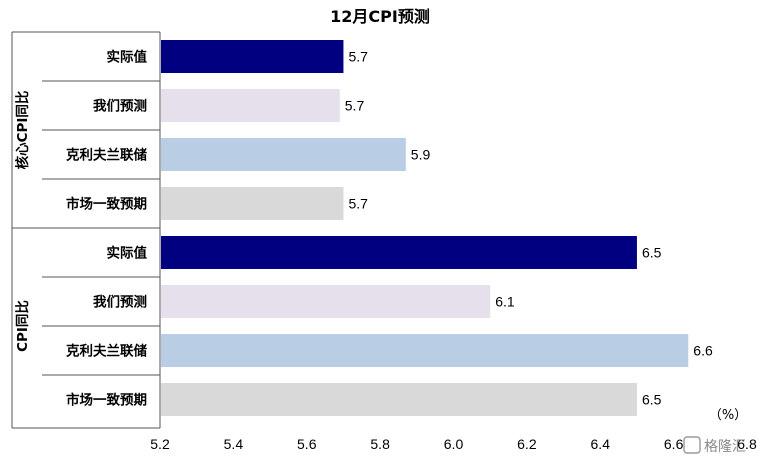 The height and width of the screenshot is (460, 758). Describe the element at coordinates (22, 326) in the screenshot. I see `group-label: CPI同比` at that location.